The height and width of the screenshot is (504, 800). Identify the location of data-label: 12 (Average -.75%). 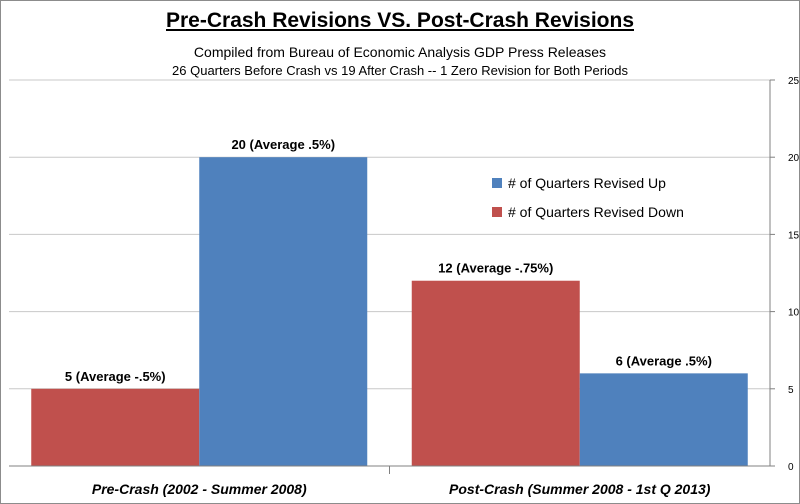
(495, 268).